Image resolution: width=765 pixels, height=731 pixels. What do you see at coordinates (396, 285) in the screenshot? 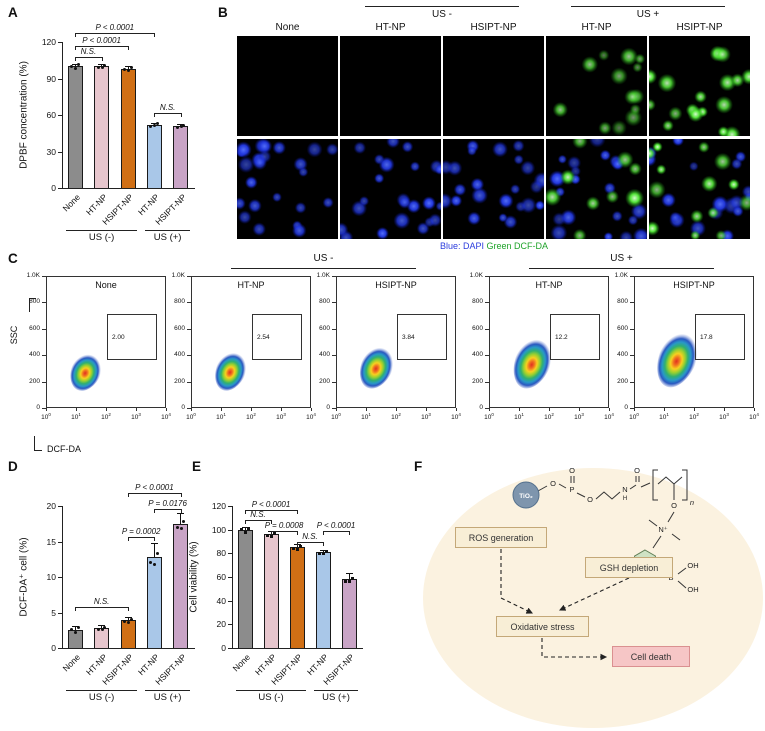
I see `flow-plot-title: HSIPT-NP` at bounding box center [396, 285].